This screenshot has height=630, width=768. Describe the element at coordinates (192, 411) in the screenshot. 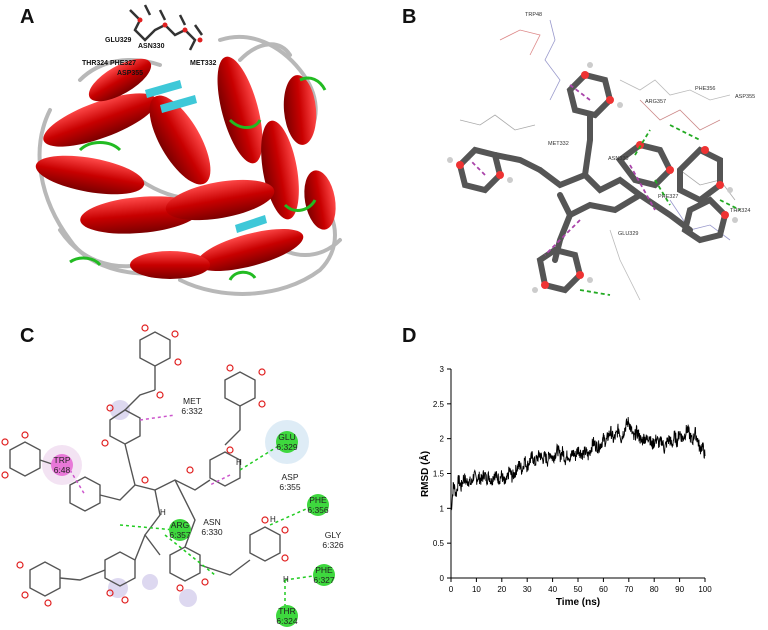

I see `residue-number: 6:332` at that location.